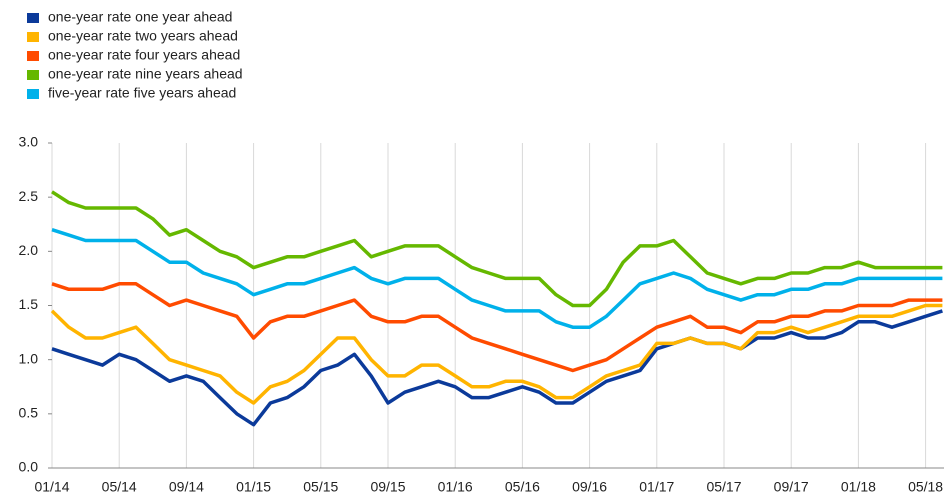 Image resolution: width=944 pixels, height=499 pixels. I want to click on x-tick-label: 01/18, so click(858, 487).